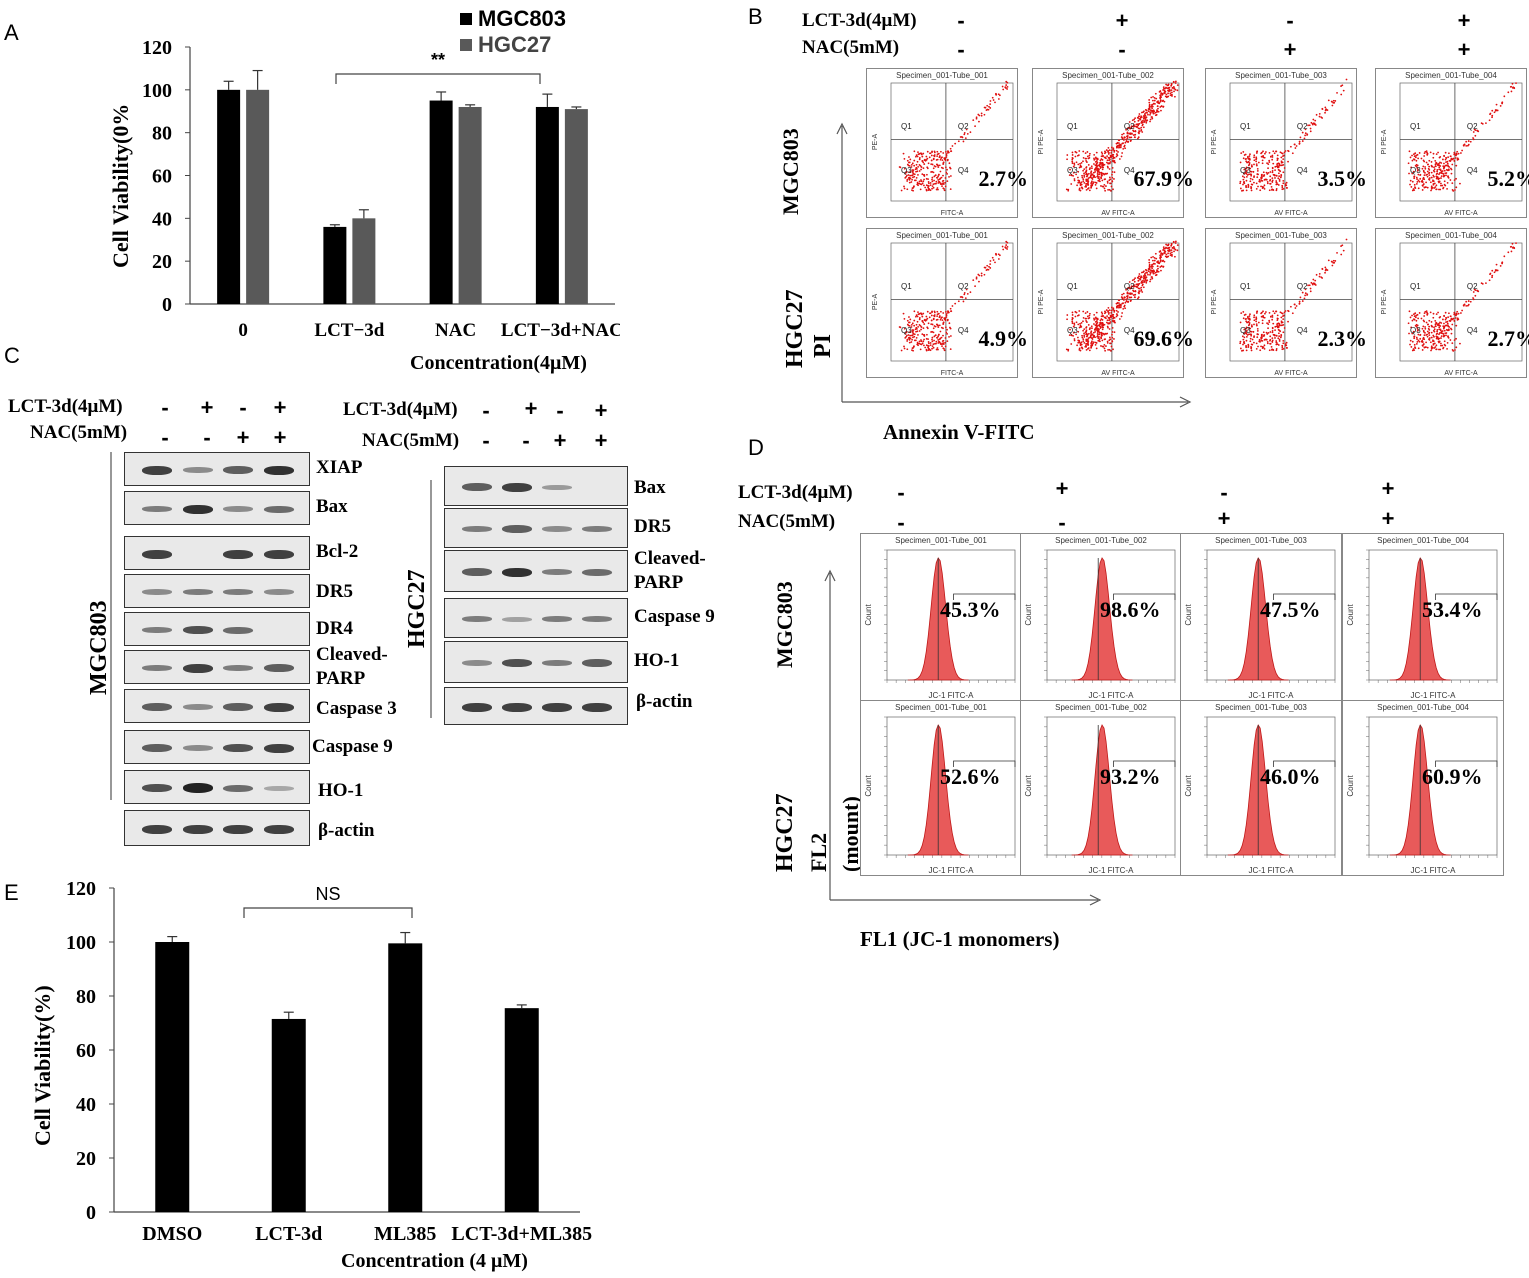  Describe the element at coordinates (756, 447) in the screenshot. I see `panel-d-label: D` at that location.